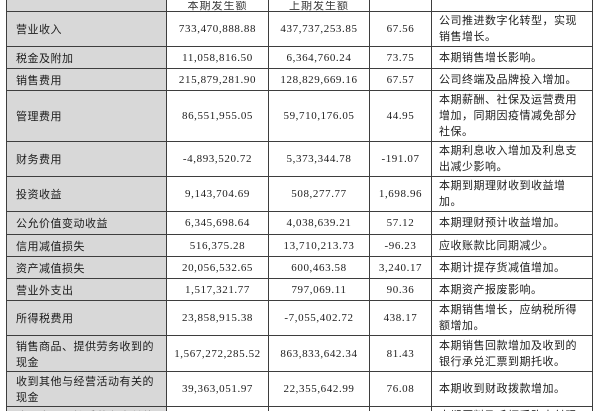 Image resolution: width=600 pixels, height=411 pixels. I want to click on row-item-cell: 资产减值损失, so click(86, 267).